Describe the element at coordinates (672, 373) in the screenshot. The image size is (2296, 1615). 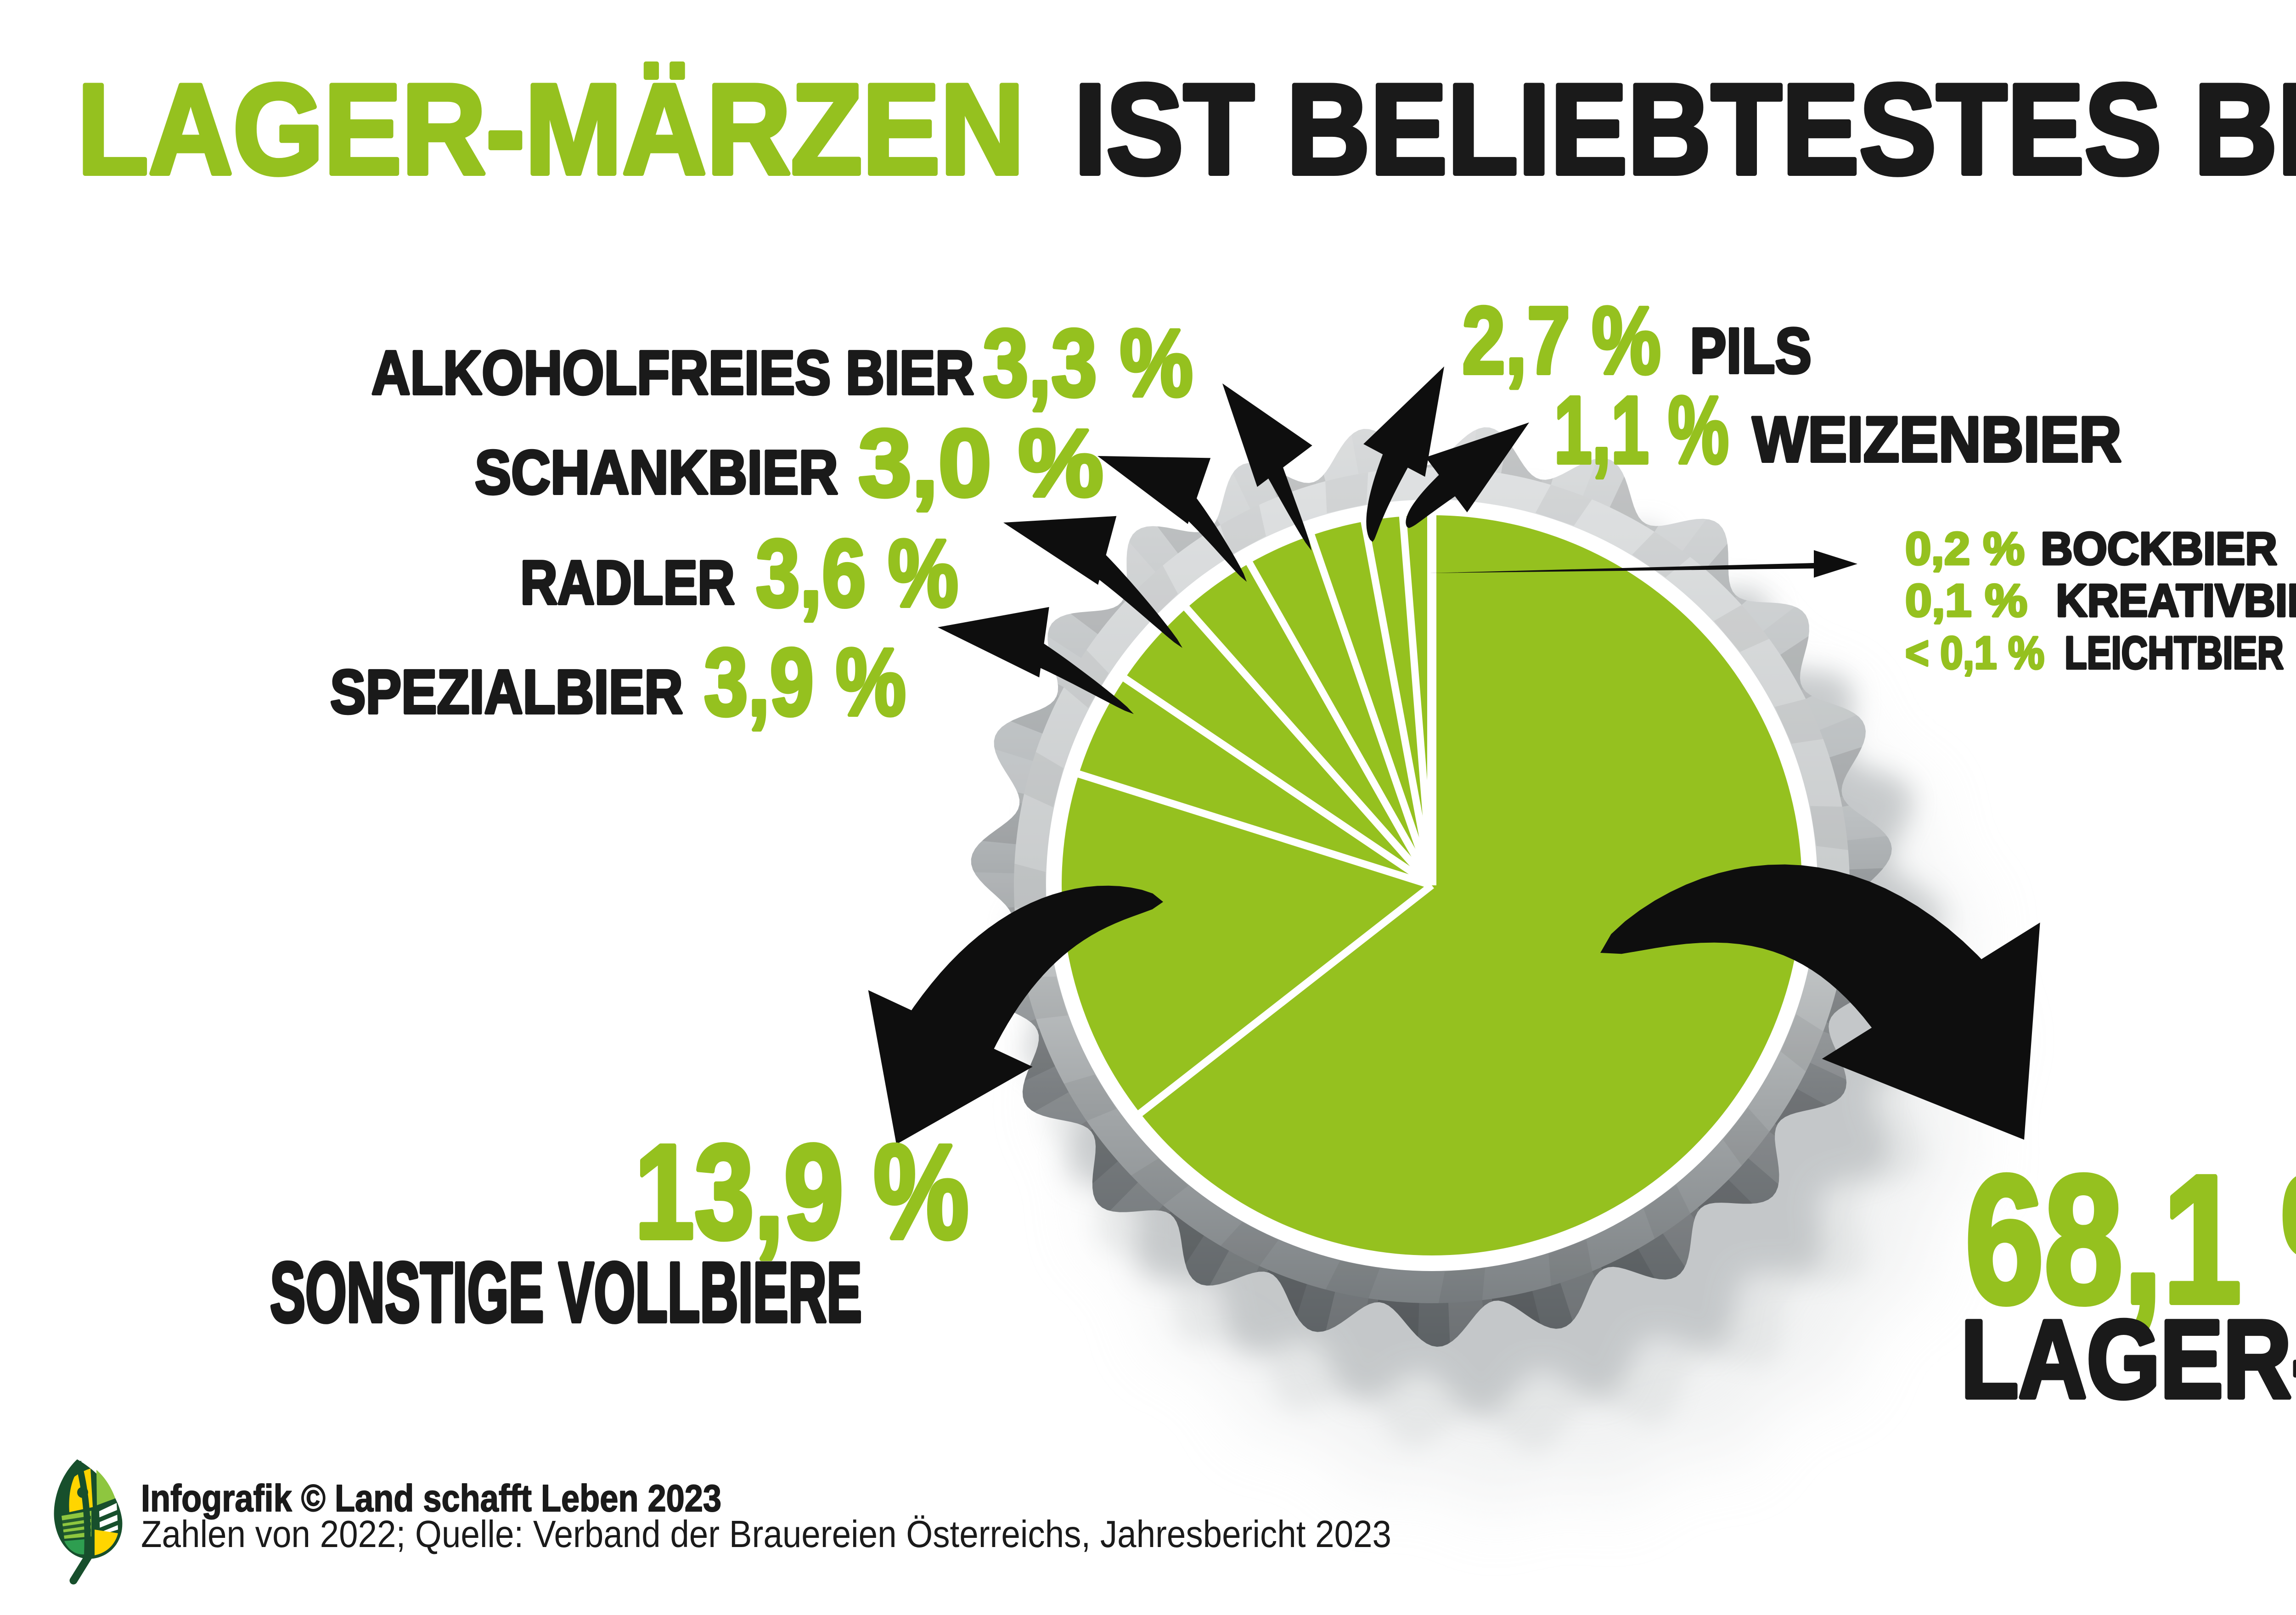
I see `svg-text: ALKOHOLFREIES BIER` at that location.